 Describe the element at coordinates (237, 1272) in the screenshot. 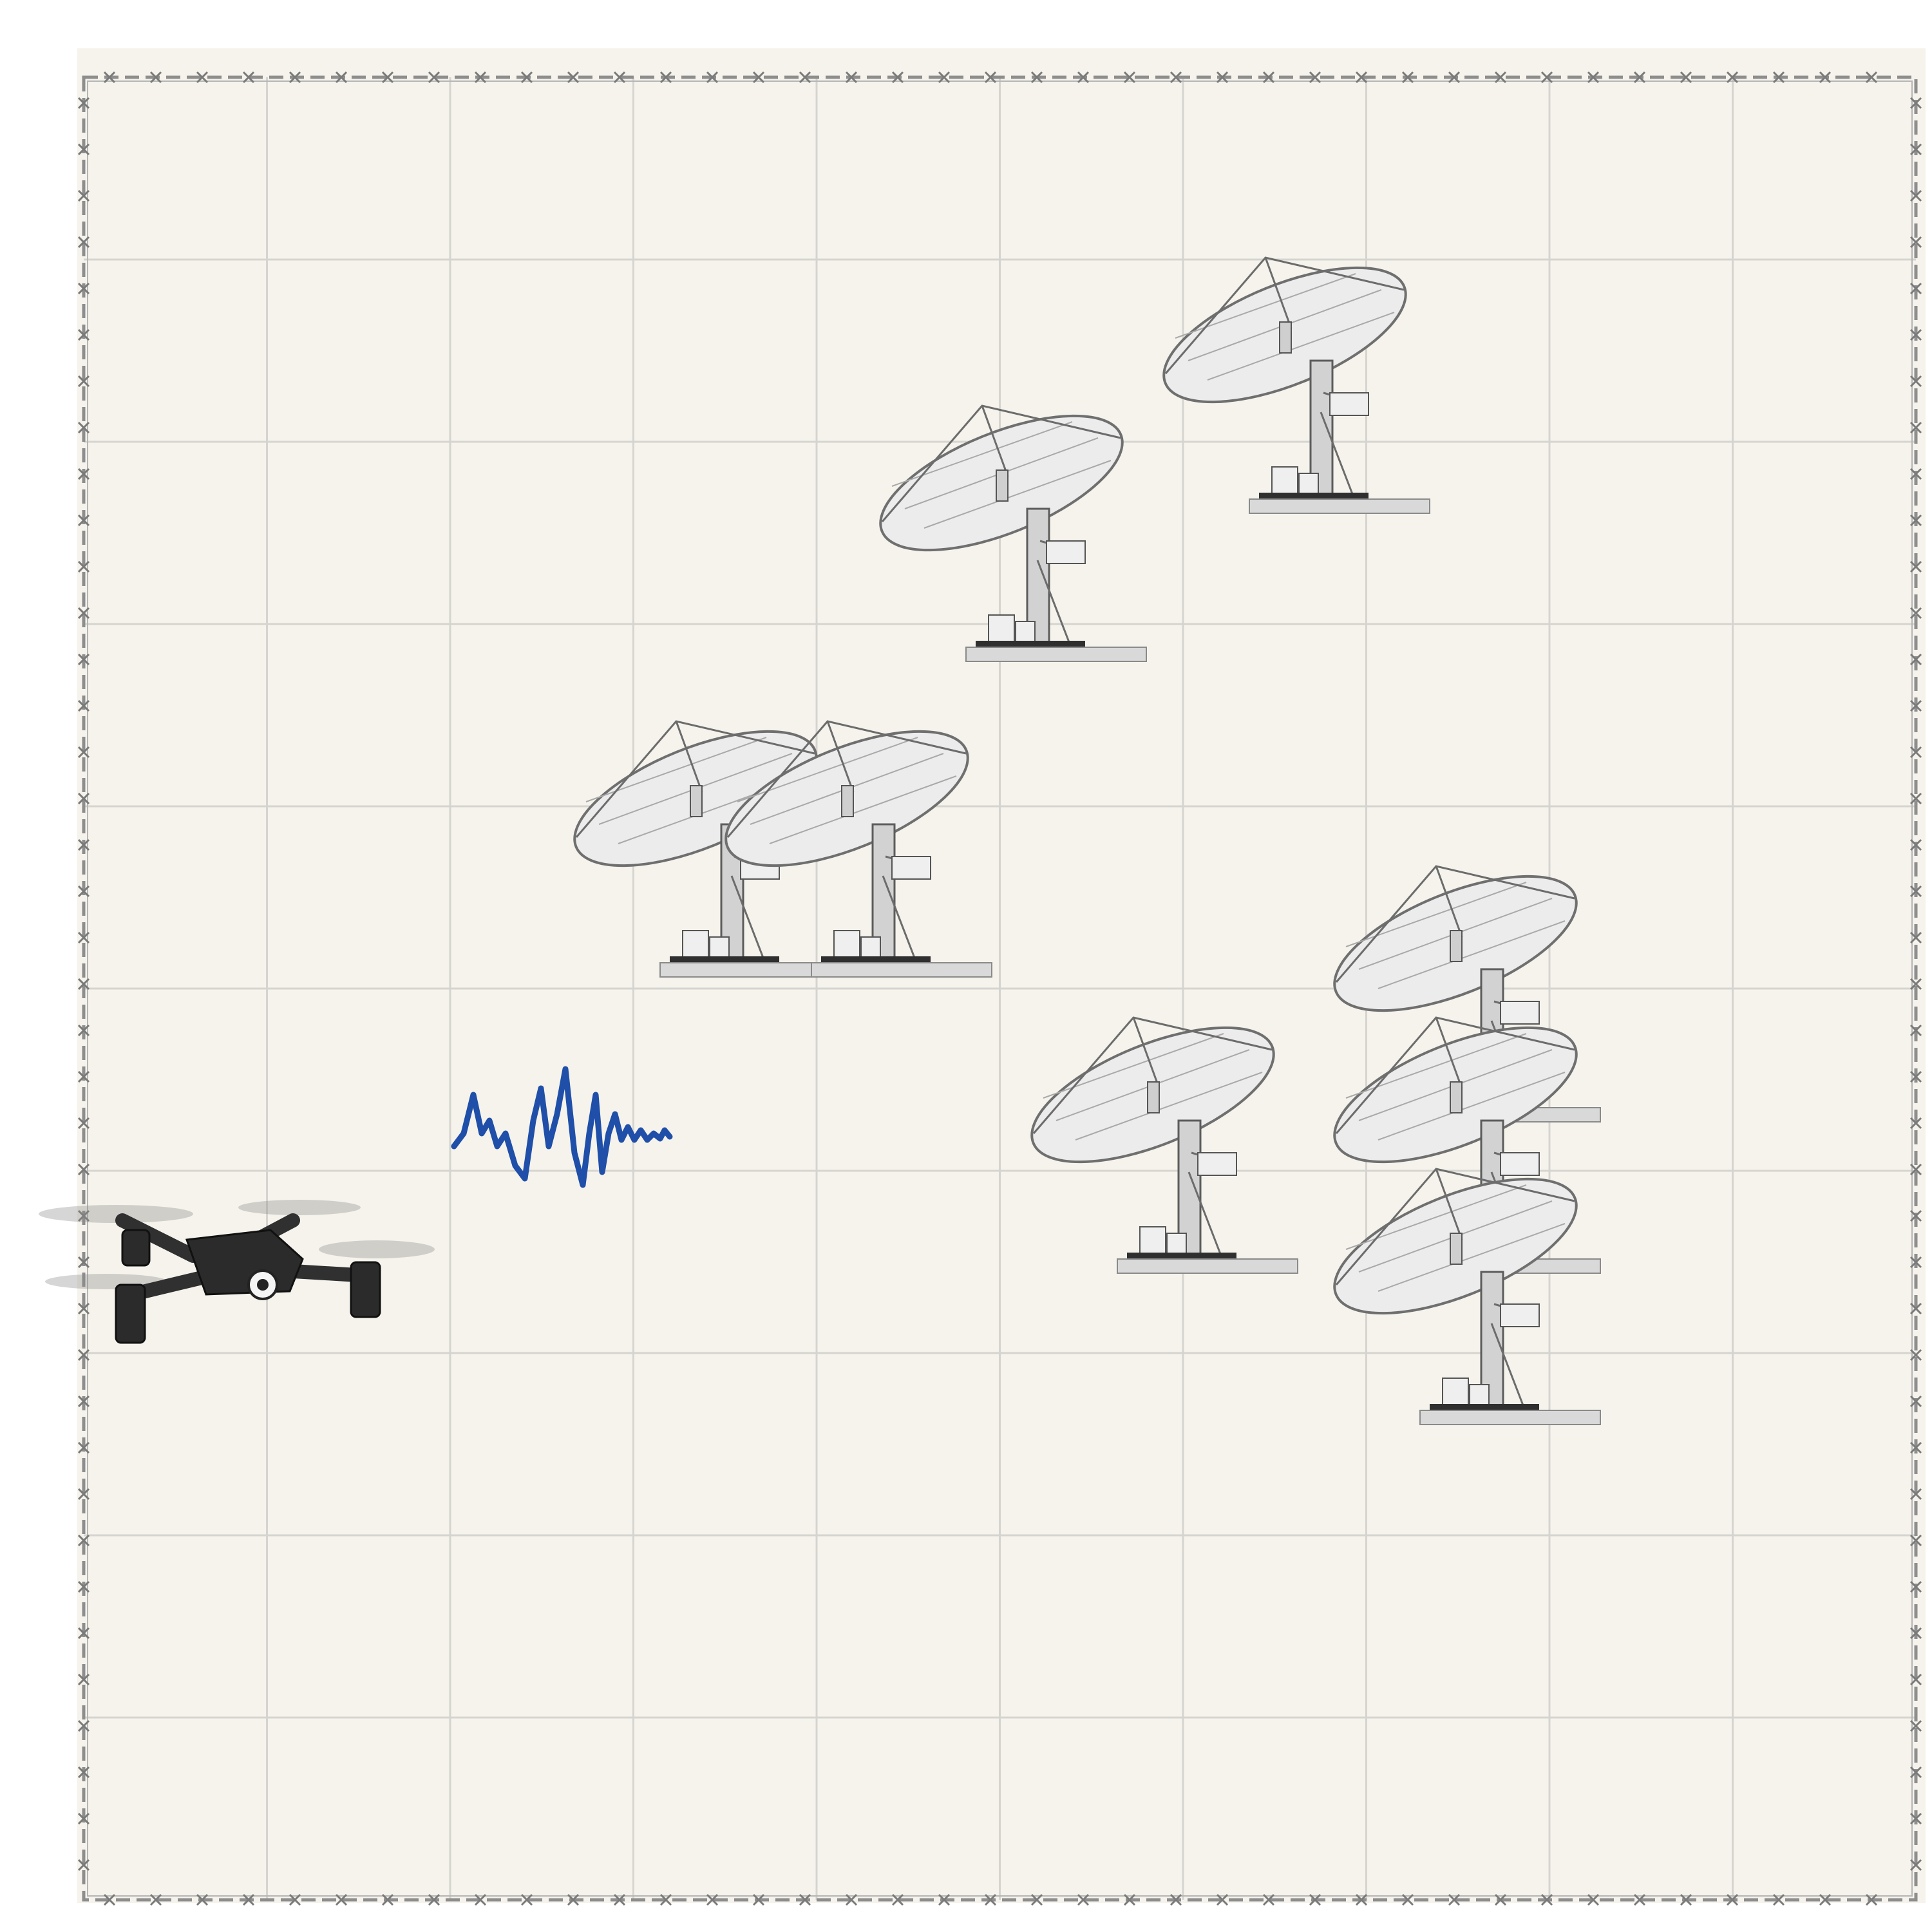

I see `quadcopter-drone-icon` at that location.